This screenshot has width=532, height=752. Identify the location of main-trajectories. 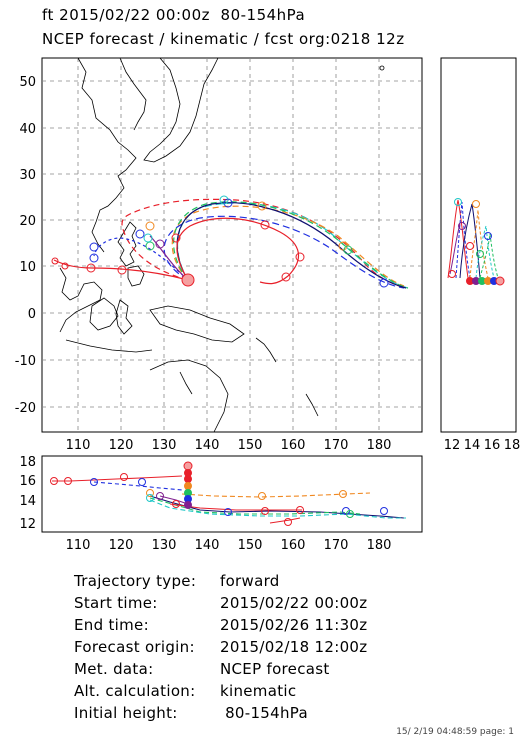
(231, 243).